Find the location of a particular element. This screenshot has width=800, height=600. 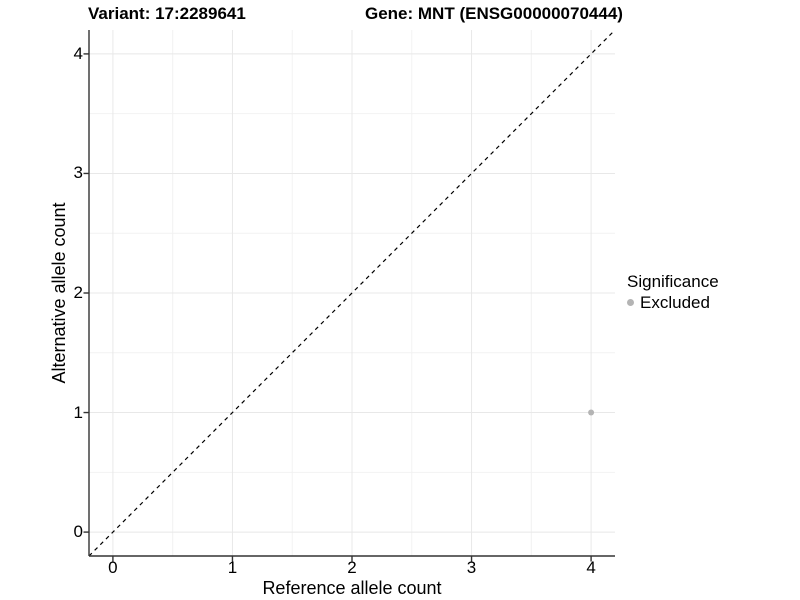

legend-title: Significance is located at coordinates (673, 281).